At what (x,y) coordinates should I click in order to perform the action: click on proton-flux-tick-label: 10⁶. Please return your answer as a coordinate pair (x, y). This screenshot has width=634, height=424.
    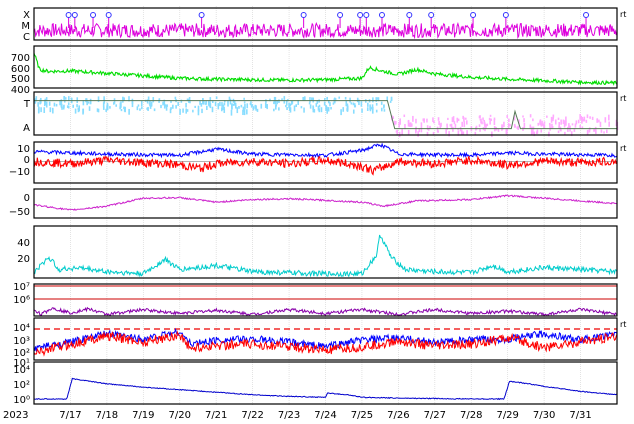
    Looking at the image, I should click on (21, 300).